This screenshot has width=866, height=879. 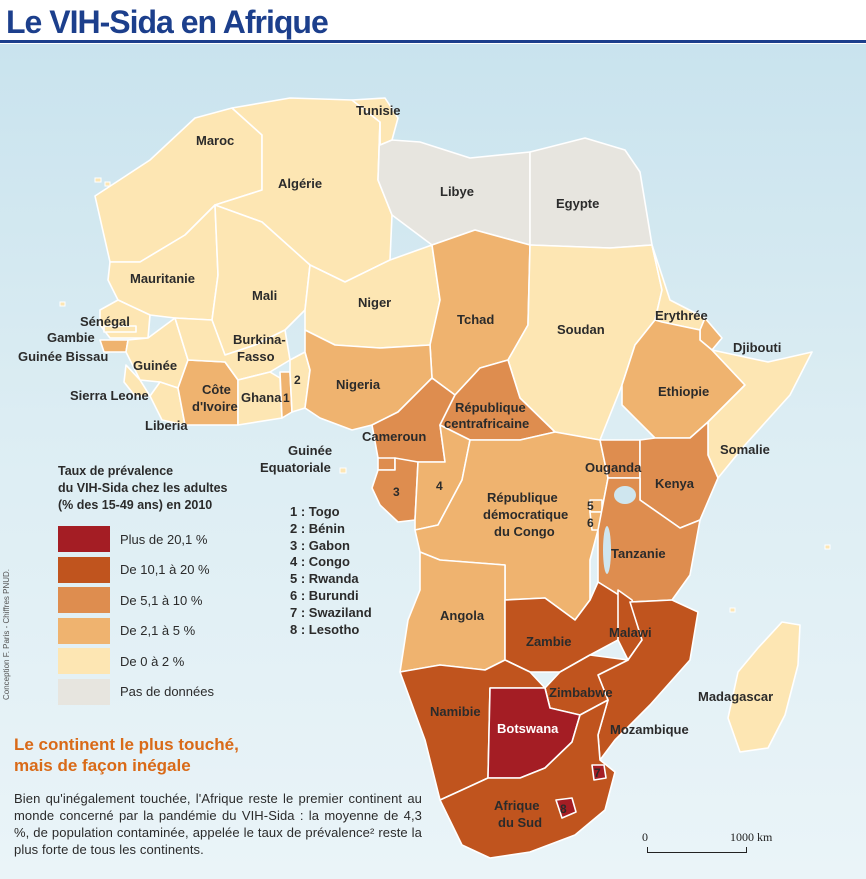 I want to click on label-ethiopie: Ethiopie, so click(x=683, y=391).